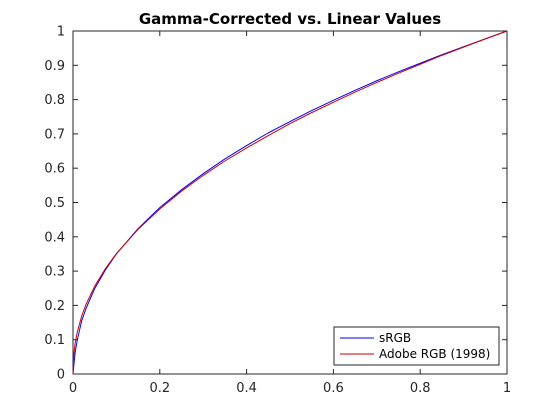  Describe the element at coordinates (54, 203) in the screenshot. I see `y-tick-label: 0.5` at that location.